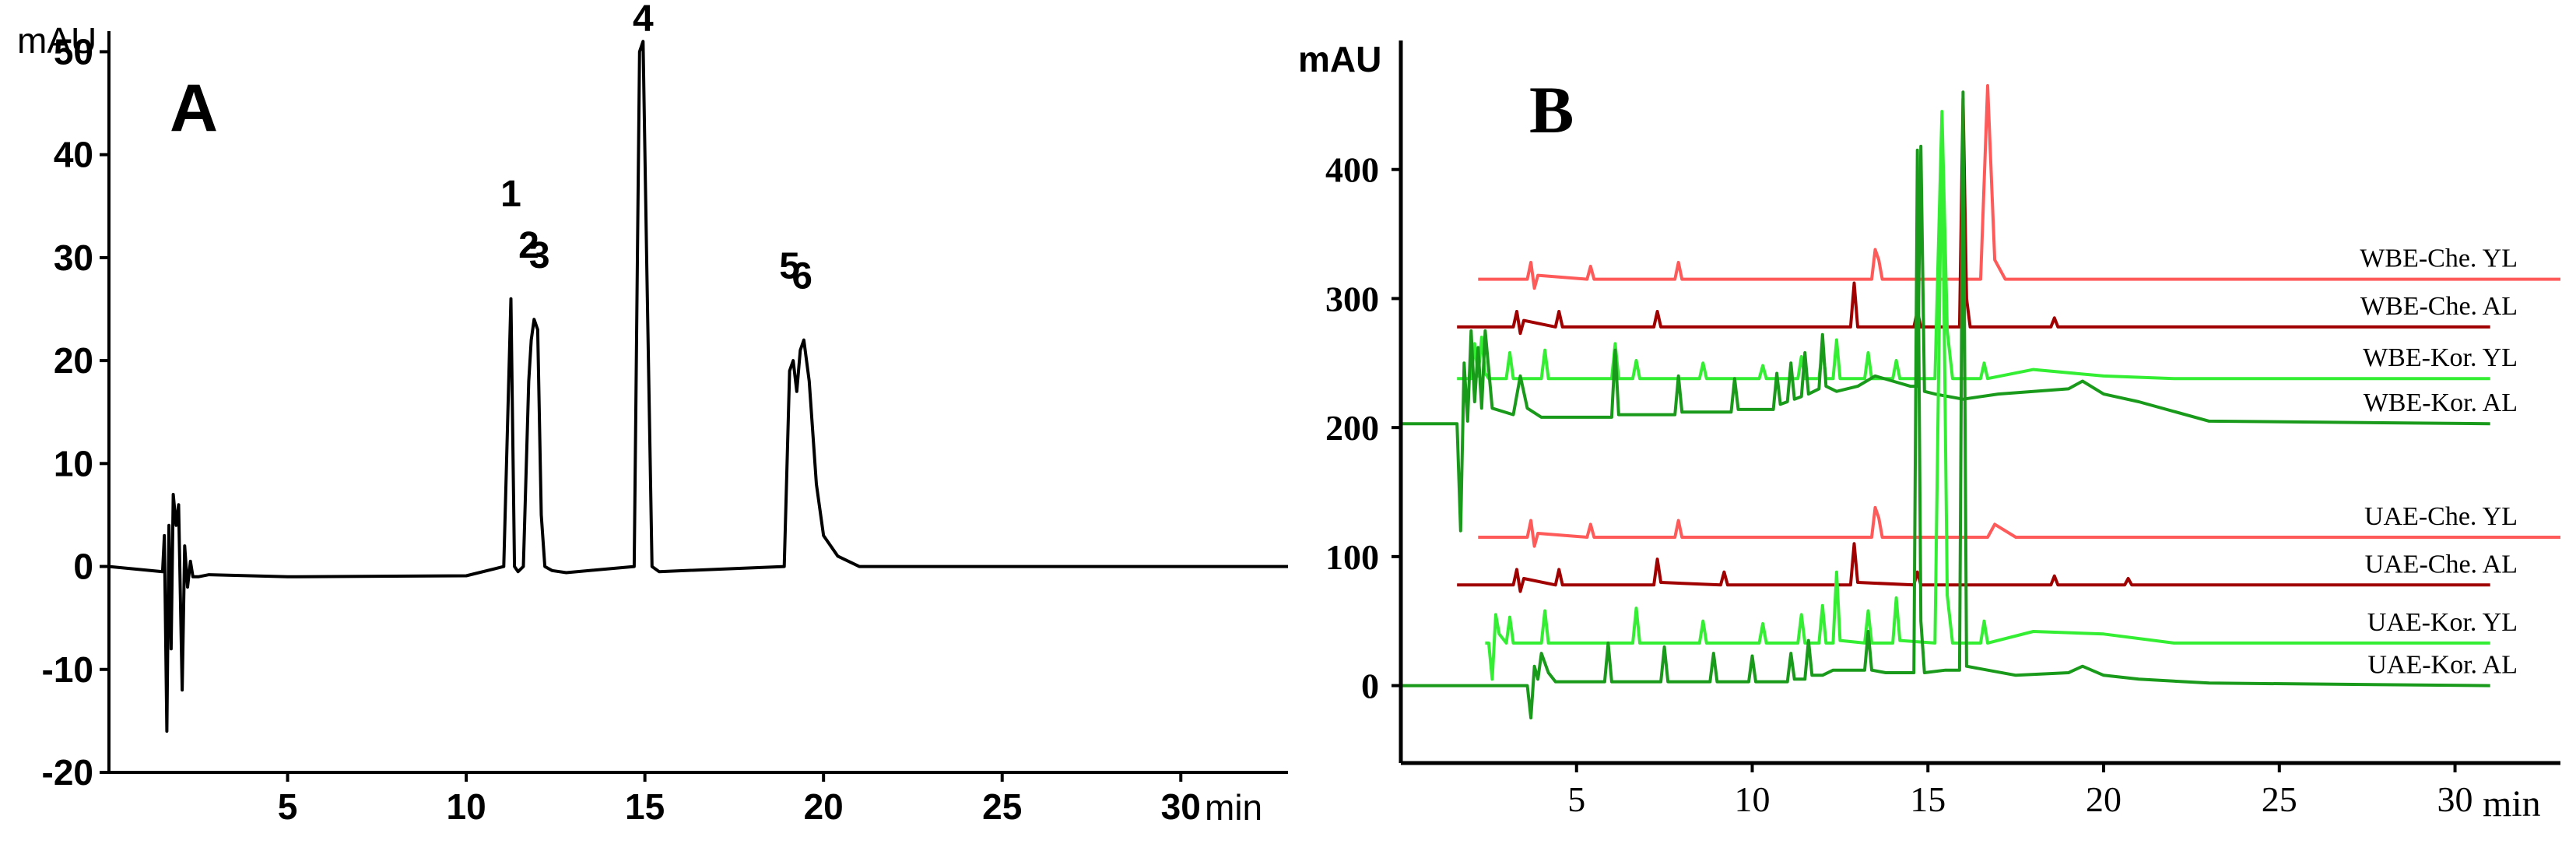 This screenshot has height=844, width=2576. I want to click on panel-a-x-tick-label: 20, so click(824, 806).